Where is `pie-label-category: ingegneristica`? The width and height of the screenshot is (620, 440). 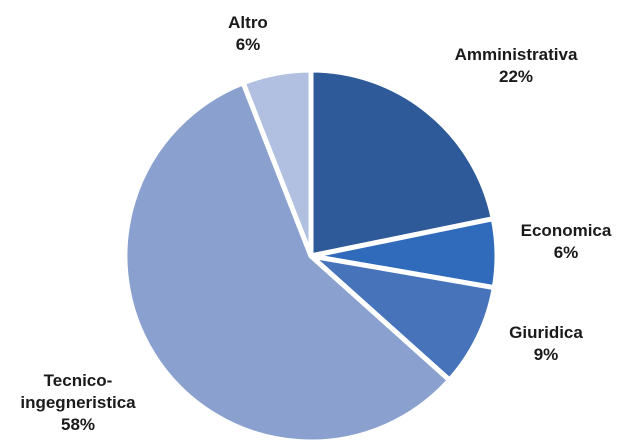
pie-label-category: ingegneristica is located at coordinates (78, 402).